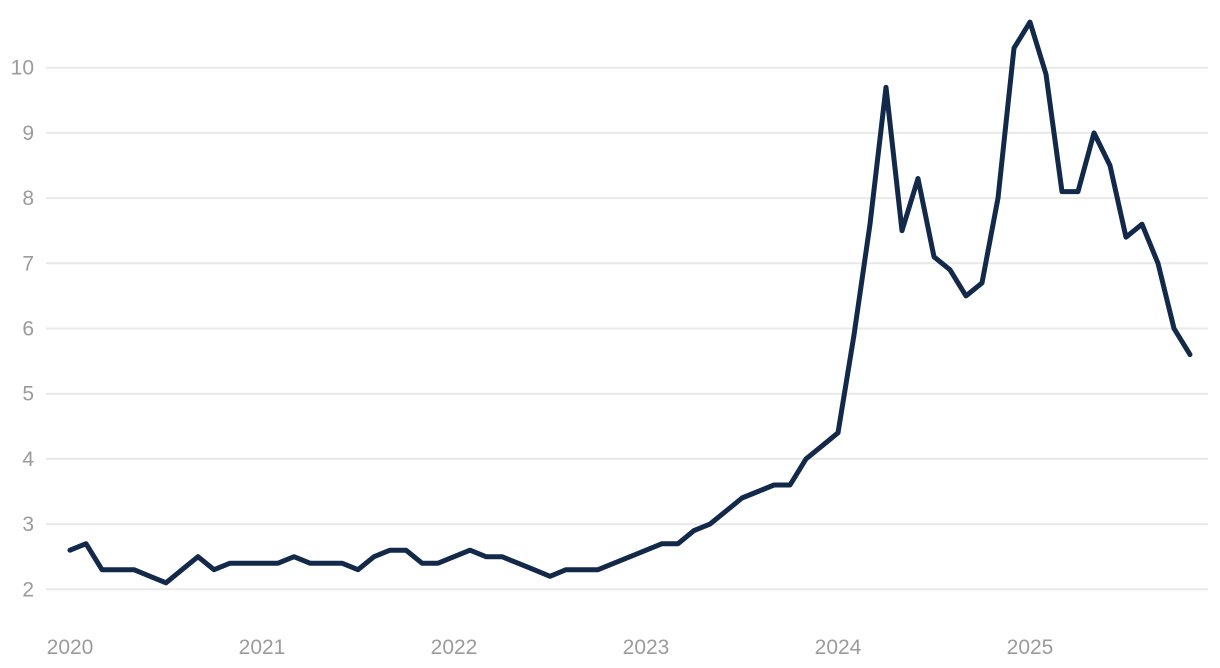 The image size is (1220, 668). I want to click on x-axis-label: 2023, so click(646, 647).